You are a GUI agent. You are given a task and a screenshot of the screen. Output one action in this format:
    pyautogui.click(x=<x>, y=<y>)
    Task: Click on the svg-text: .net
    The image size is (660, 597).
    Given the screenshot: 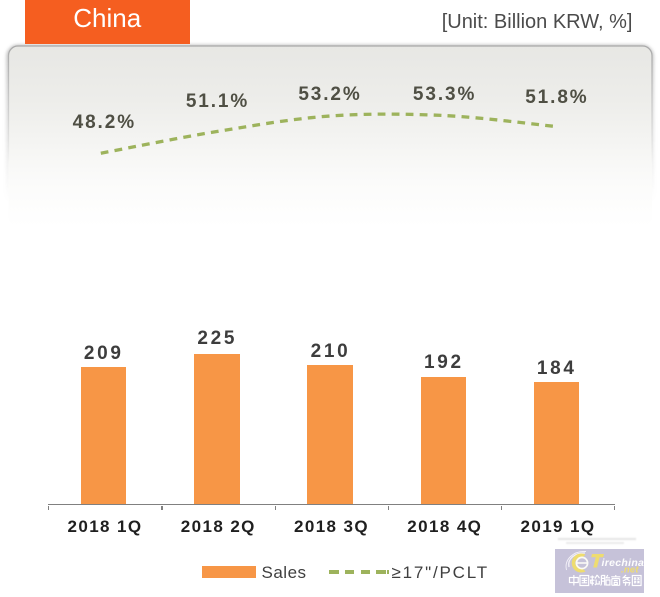 What is the action you would take?
    pyautogui.click(x=630, y=570)
    